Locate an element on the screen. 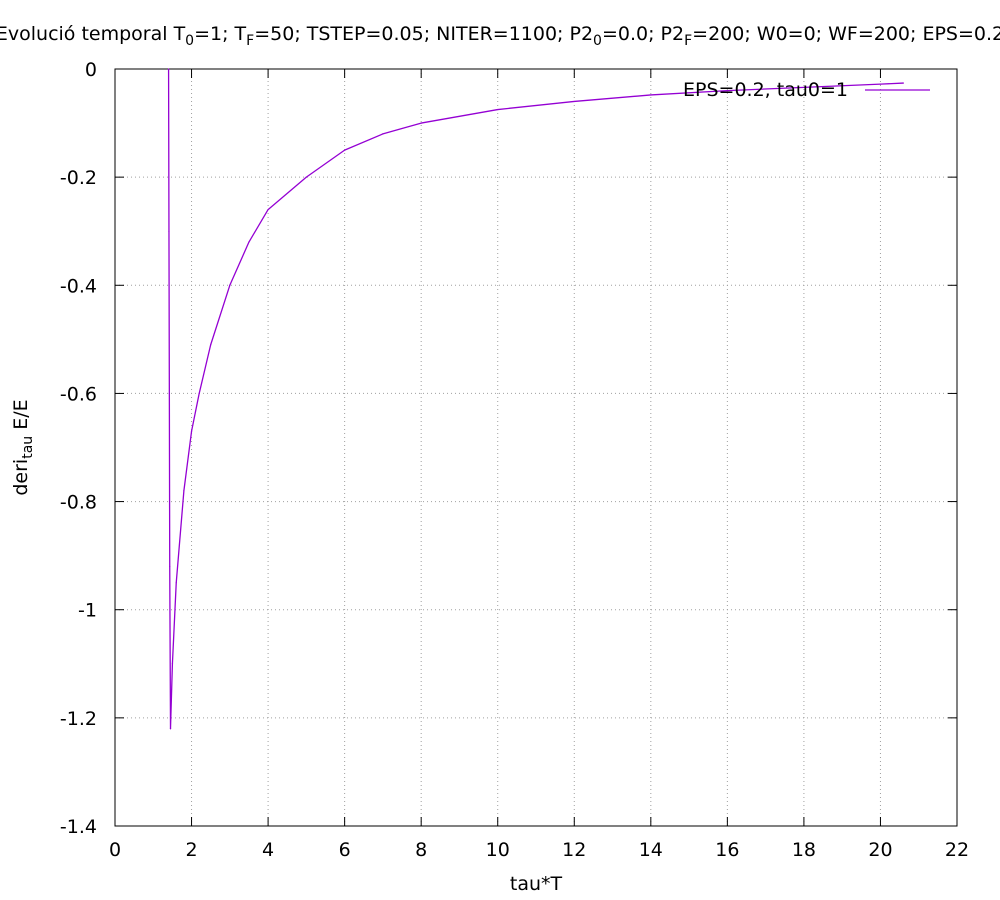 The image size is (1000, 900). legend-label: EPS=0.2, tau0=1 is located at coordinates (765, 90).